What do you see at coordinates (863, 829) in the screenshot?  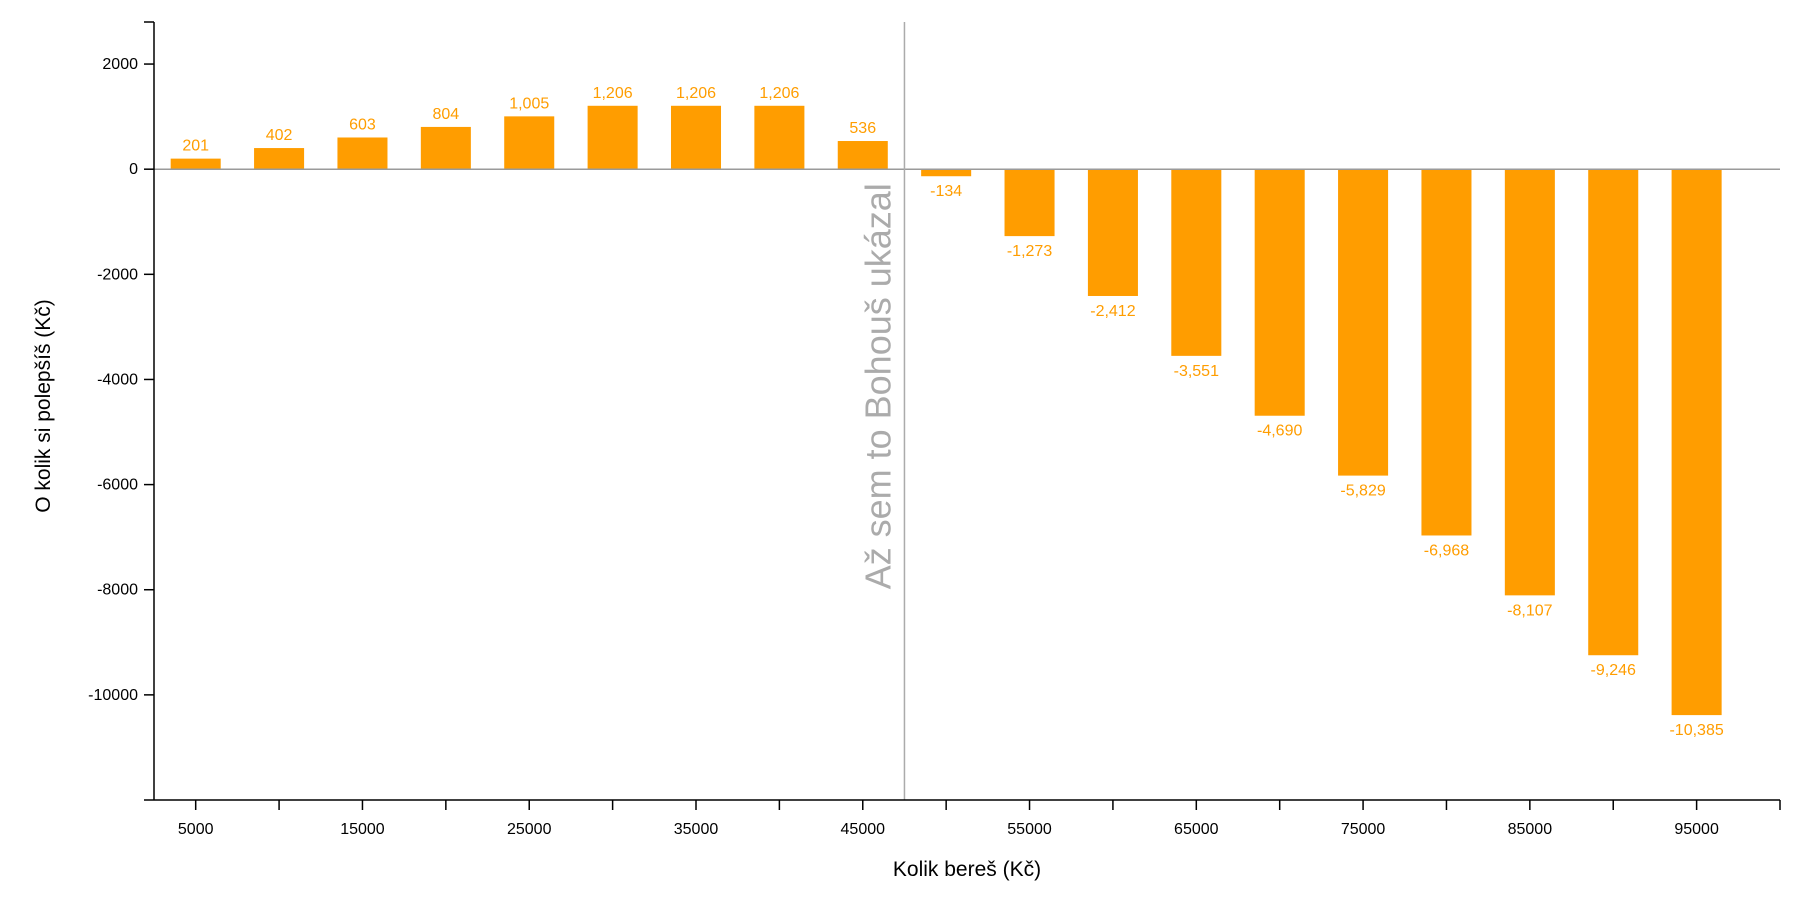 I see `x-tick-label: 45000` at bounding box center [863, 829].